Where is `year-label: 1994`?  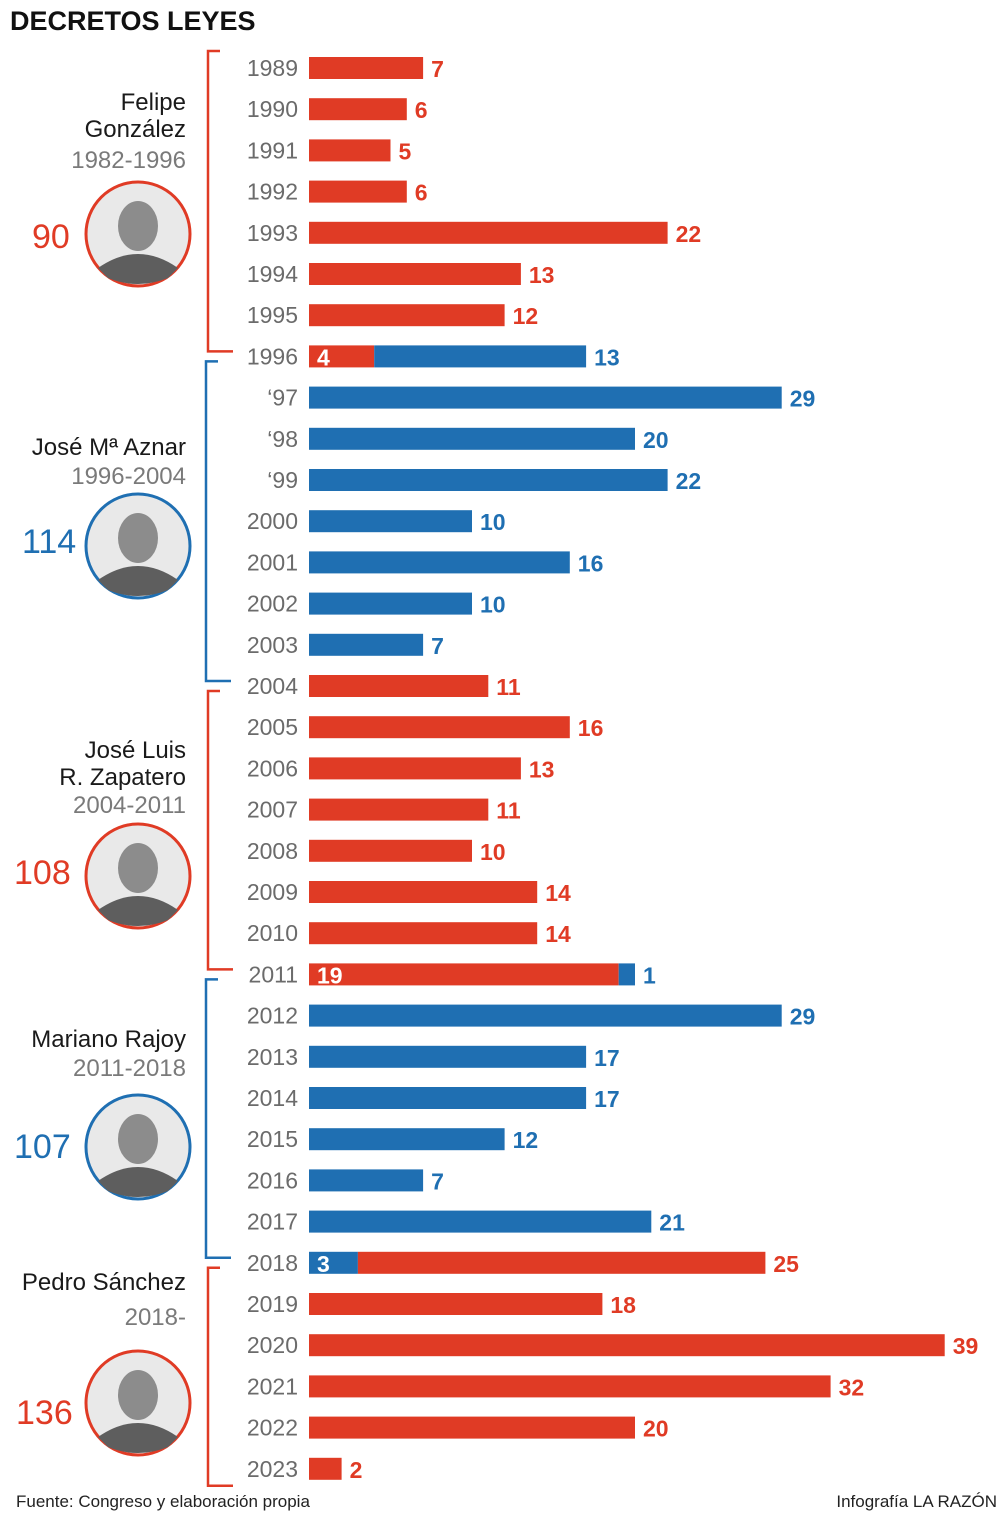
year-label: 1994 is located at coordinates (272, 274).